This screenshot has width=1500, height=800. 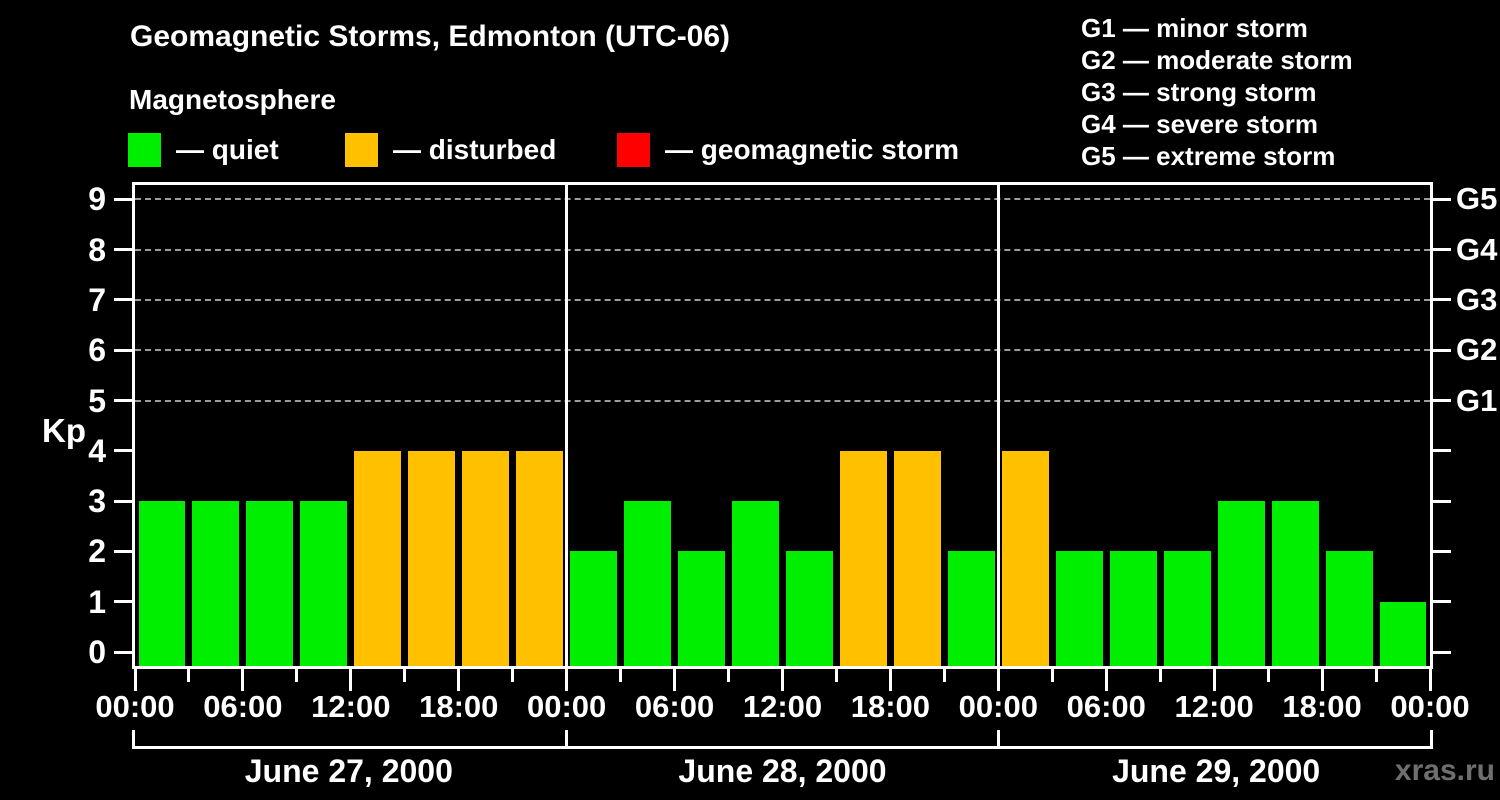 I want to click on legend-item-quiet: — quiet, so click(x=203, y=150).